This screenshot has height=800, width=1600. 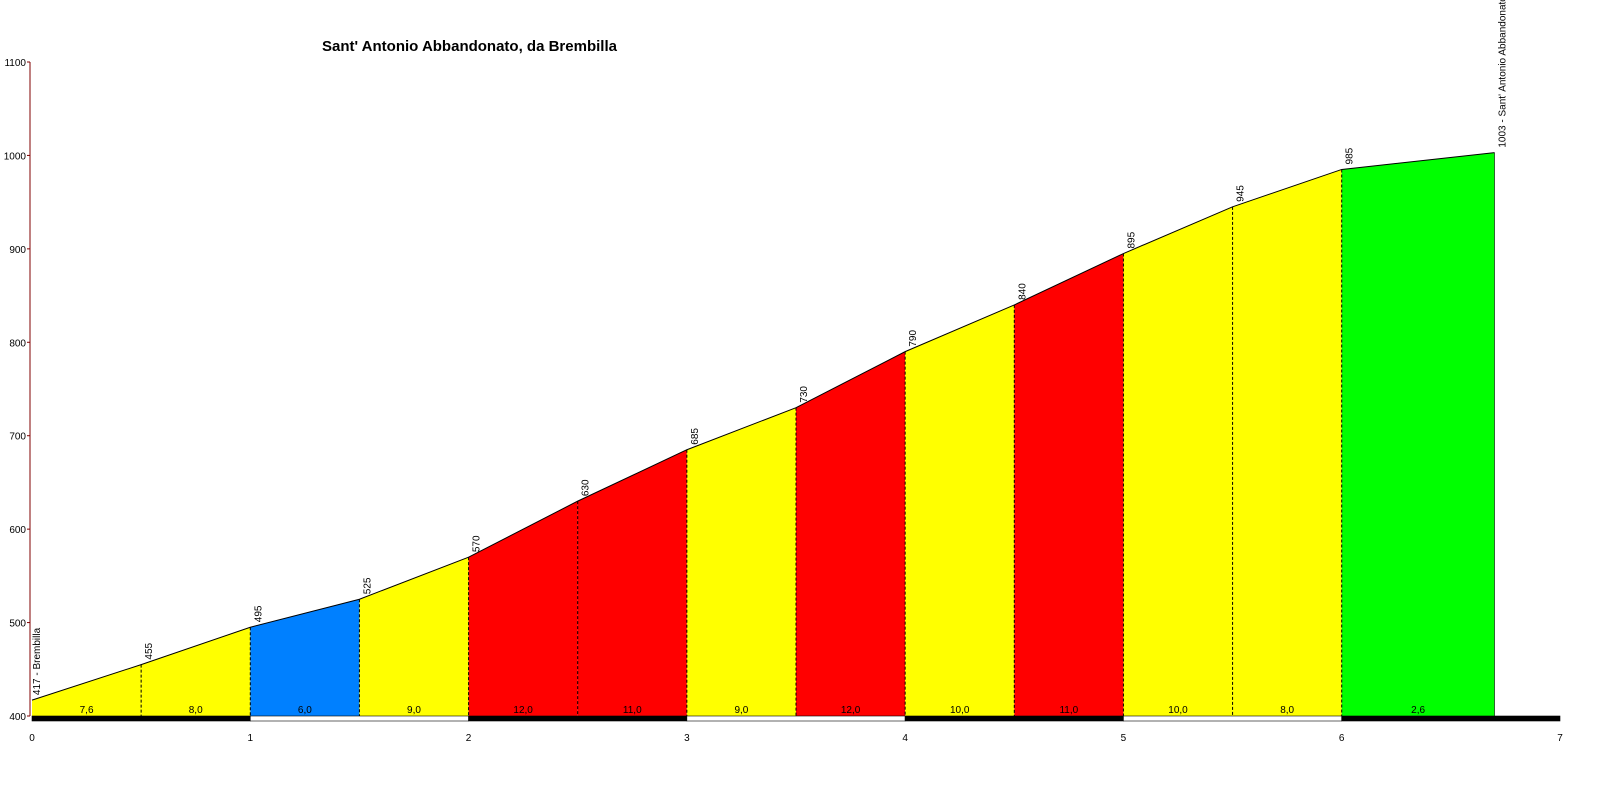 I want to click on elevation-label: 985, so click(x=1350, y=155).